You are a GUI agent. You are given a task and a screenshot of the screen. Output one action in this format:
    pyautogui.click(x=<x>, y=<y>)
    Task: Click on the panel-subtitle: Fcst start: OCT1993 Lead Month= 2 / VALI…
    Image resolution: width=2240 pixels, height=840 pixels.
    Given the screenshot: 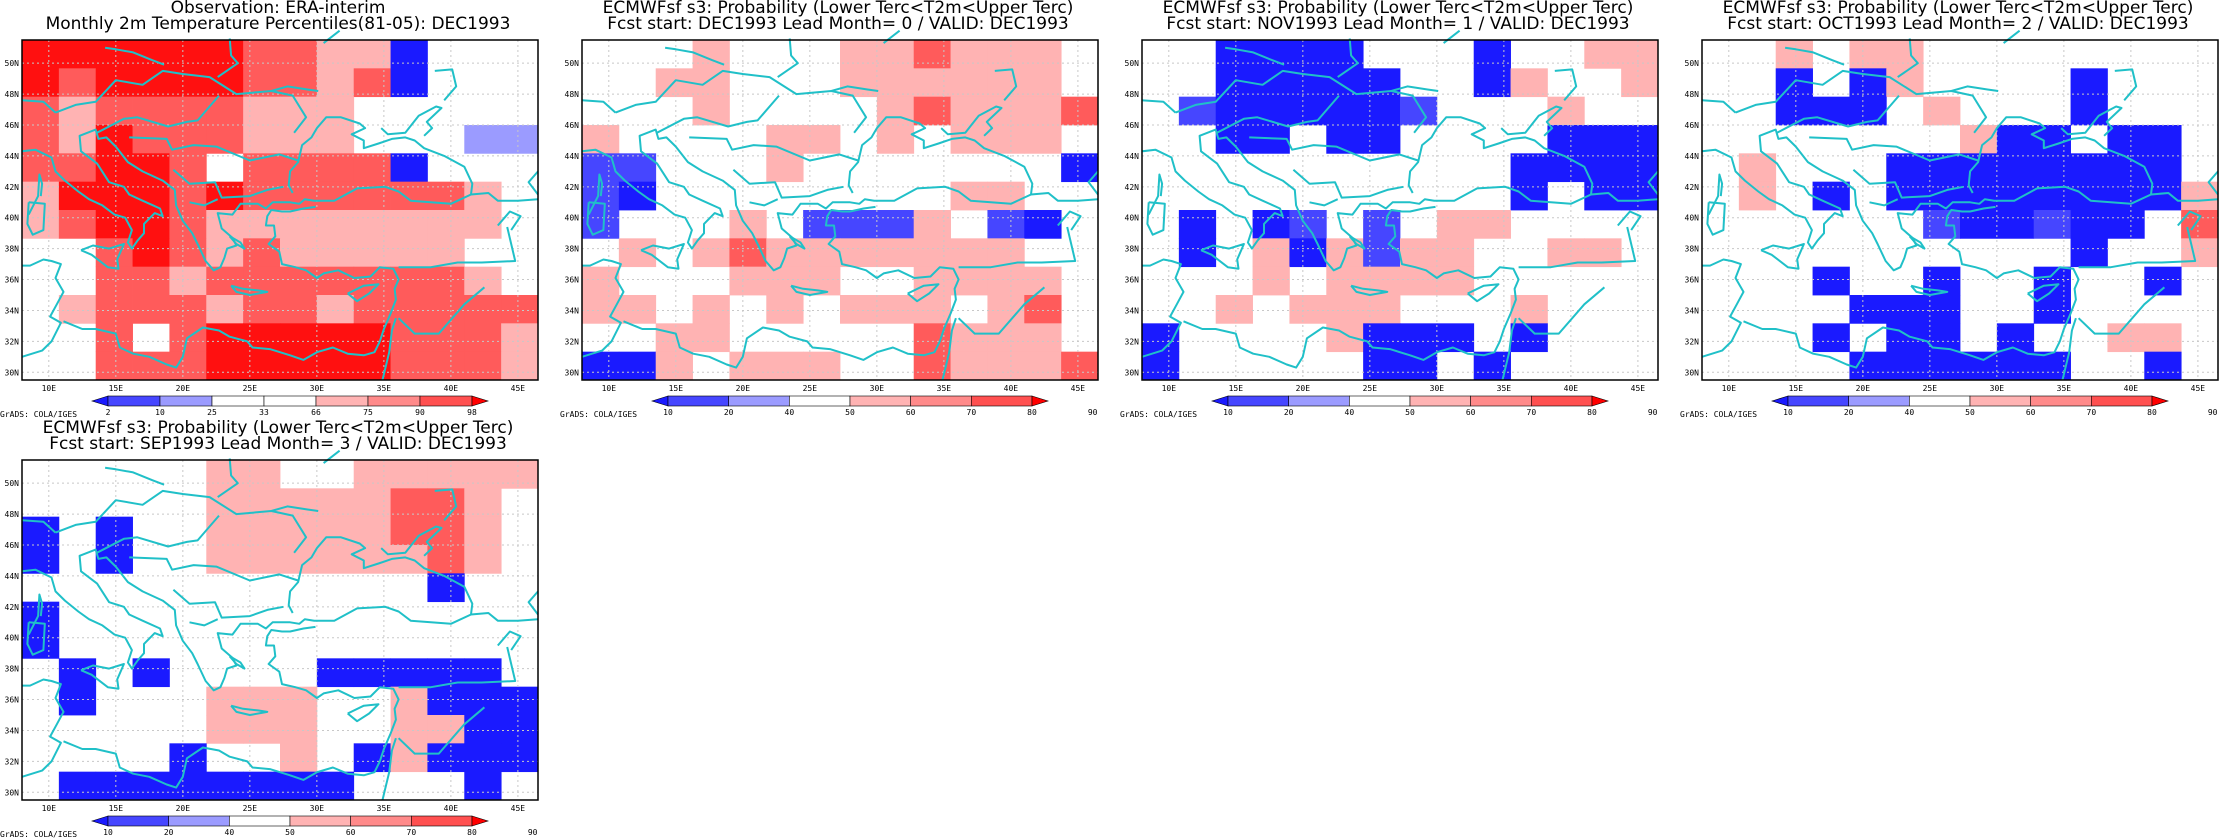 What is the action you would take?
    pyautogui.click(x=1958, y=24)
    